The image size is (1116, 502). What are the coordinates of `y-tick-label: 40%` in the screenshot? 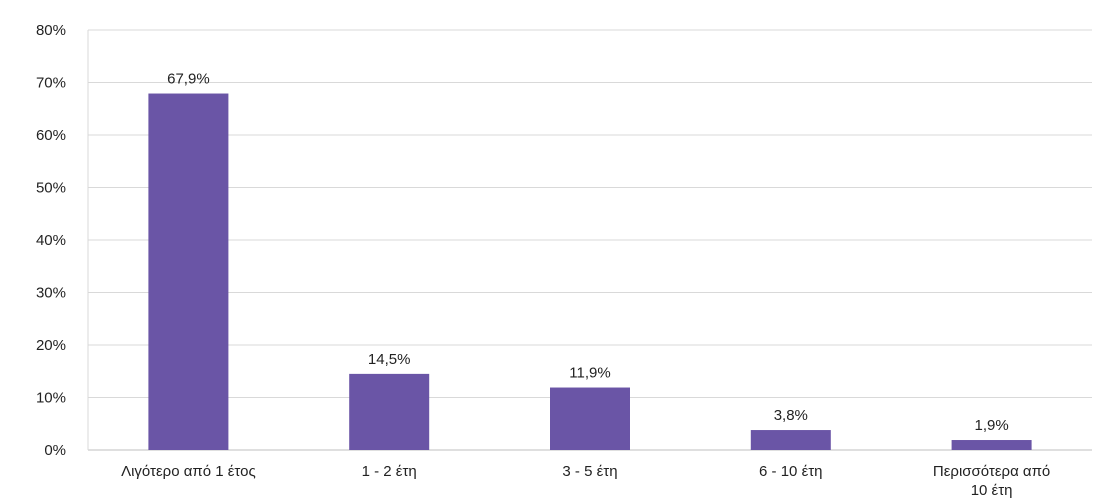 It's located at (51, 240).